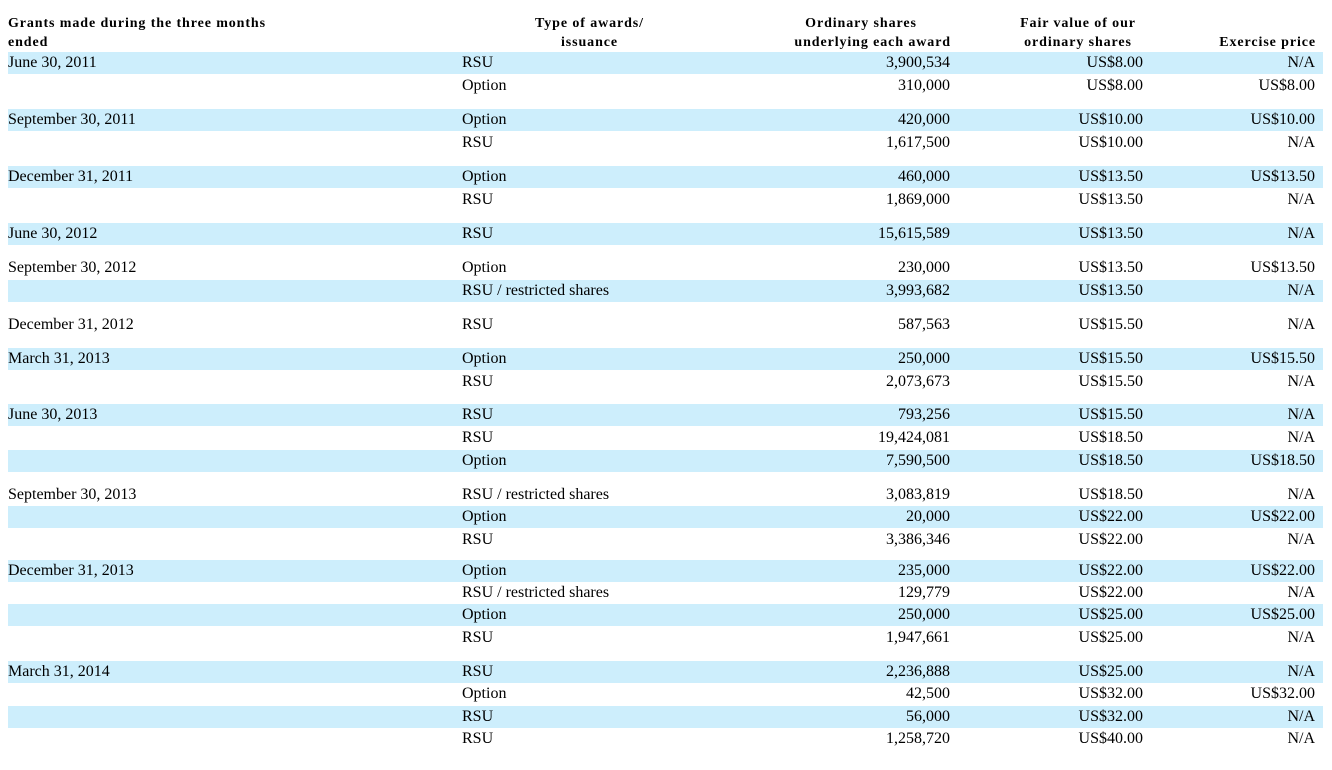  I want to click on row-shares: 3,900,534, so click(918, 62).